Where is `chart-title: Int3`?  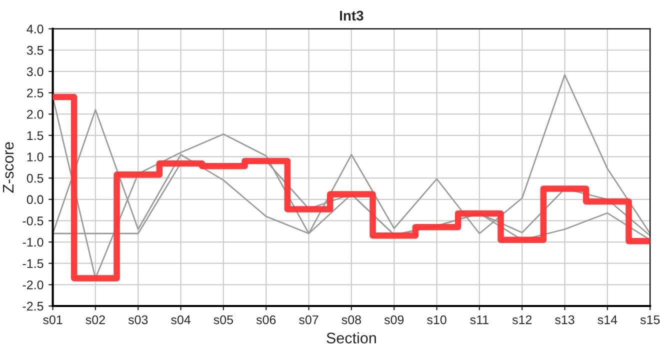 chart-title: Int3 is located at coordinates (352, 15).